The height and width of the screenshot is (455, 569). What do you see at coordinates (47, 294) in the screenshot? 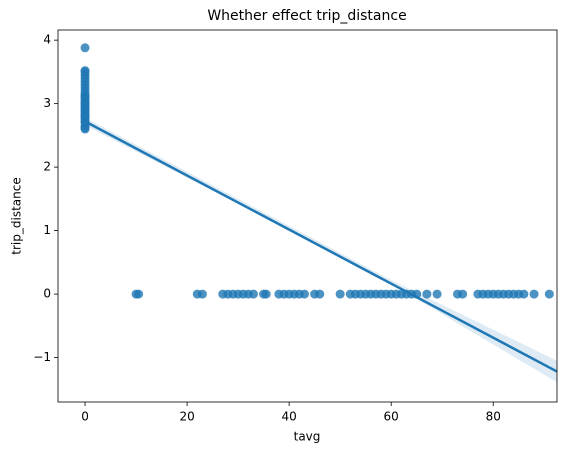
I see `y-tick-label: 0` at bounding box center [47, 294].